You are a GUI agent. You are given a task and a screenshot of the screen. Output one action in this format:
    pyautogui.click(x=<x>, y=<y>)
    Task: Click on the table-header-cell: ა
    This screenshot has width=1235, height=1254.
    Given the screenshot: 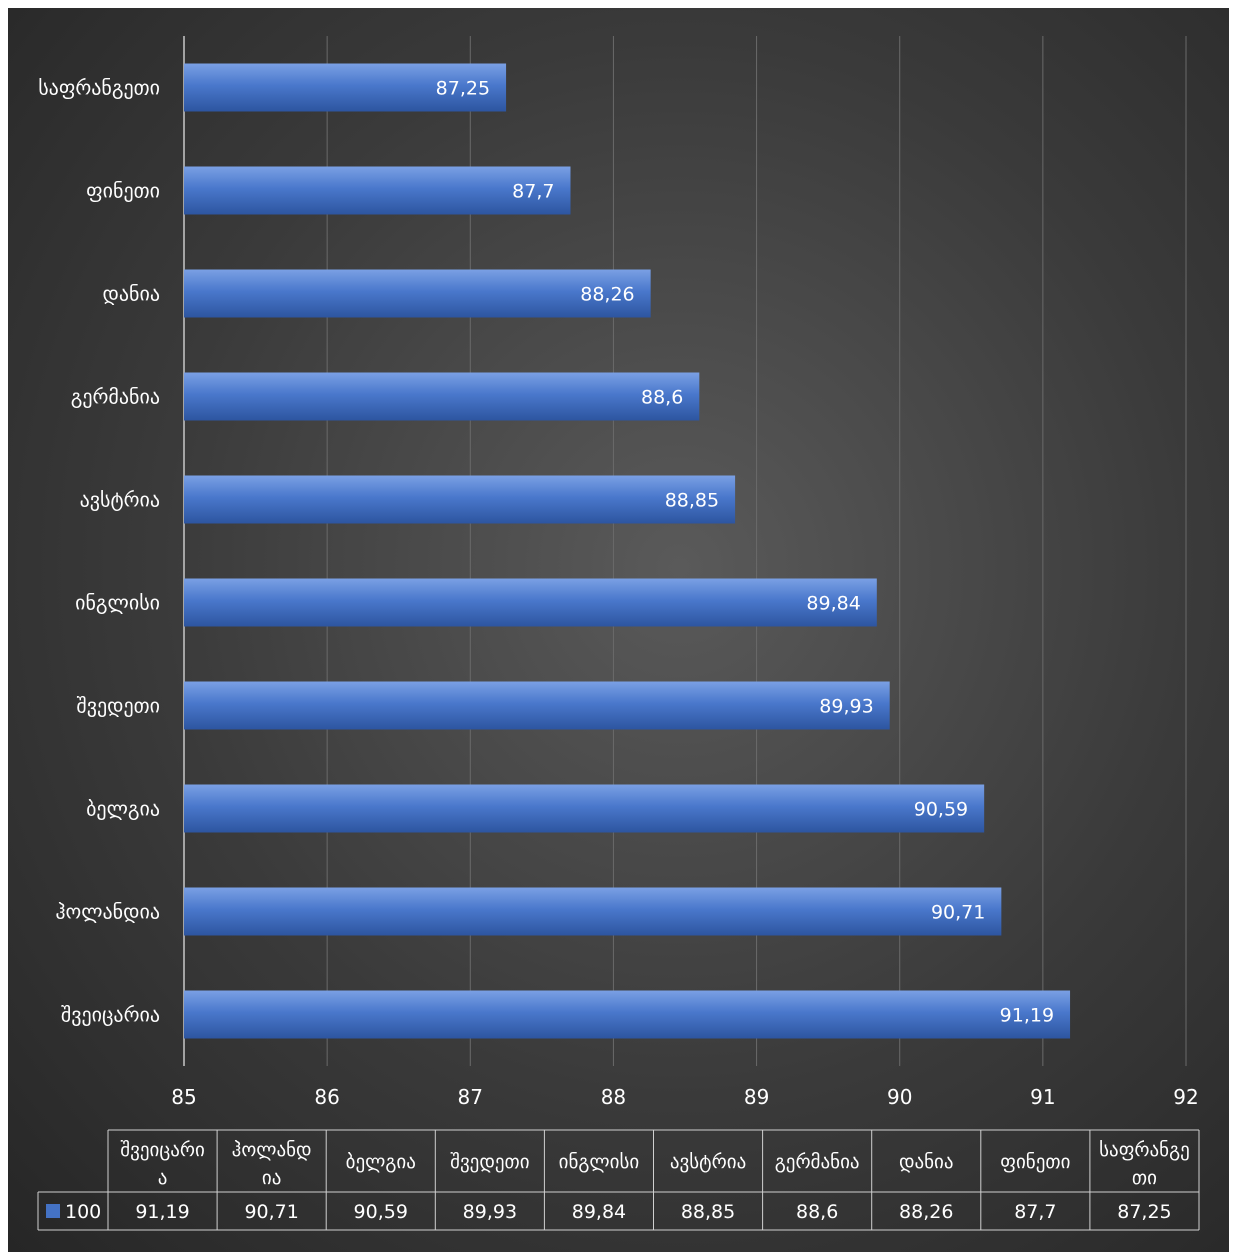 What is the action you would take?
    pyautogui.click(x=163, y=1178)
    